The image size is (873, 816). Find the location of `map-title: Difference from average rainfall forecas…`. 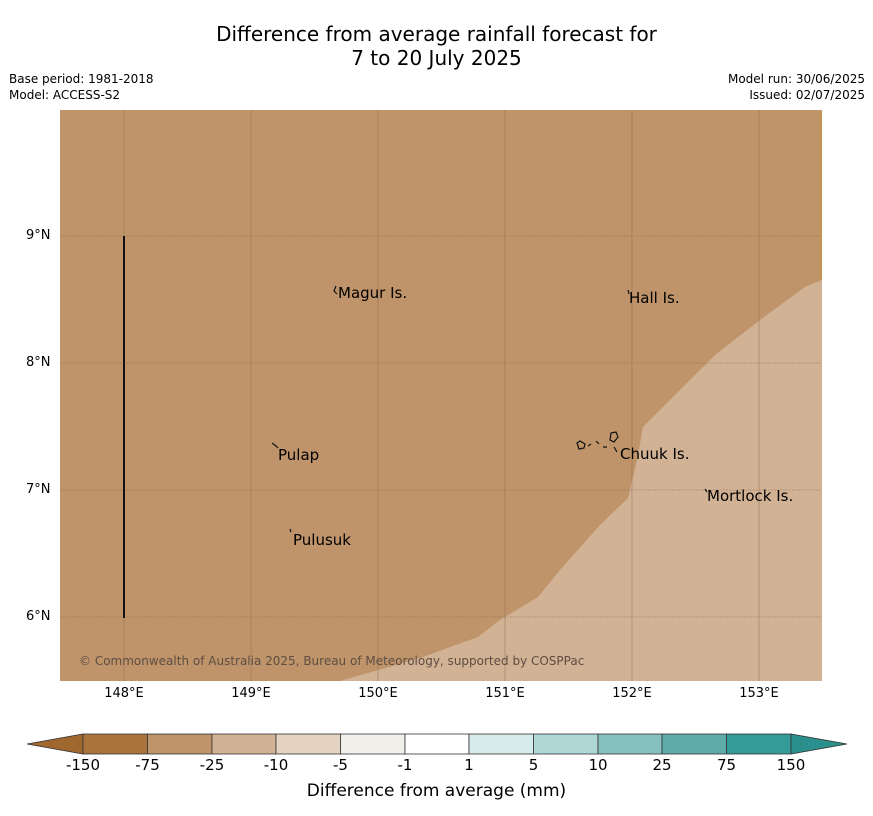

map-title: Difference from average rainfall forecas… is located at coordinates (436, 46).